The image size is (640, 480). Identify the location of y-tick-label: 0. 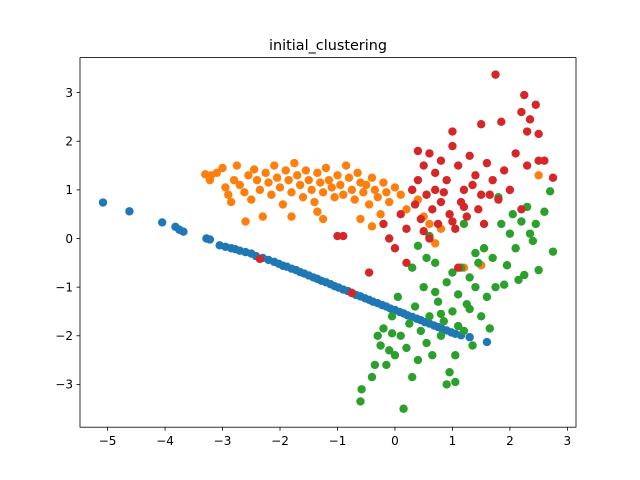
(69, 239).